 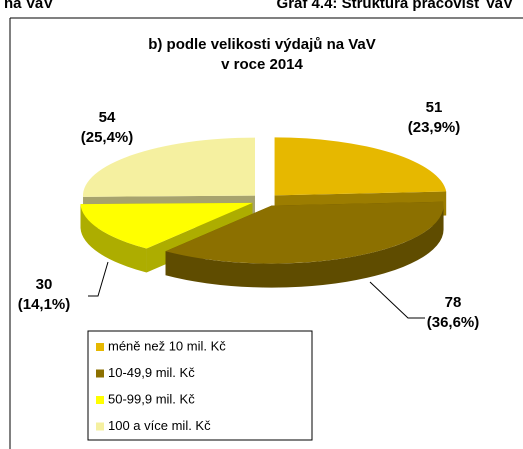 I want to click on legend-label: 10-49,9 mil. Kč, so click(x=151, y=372).